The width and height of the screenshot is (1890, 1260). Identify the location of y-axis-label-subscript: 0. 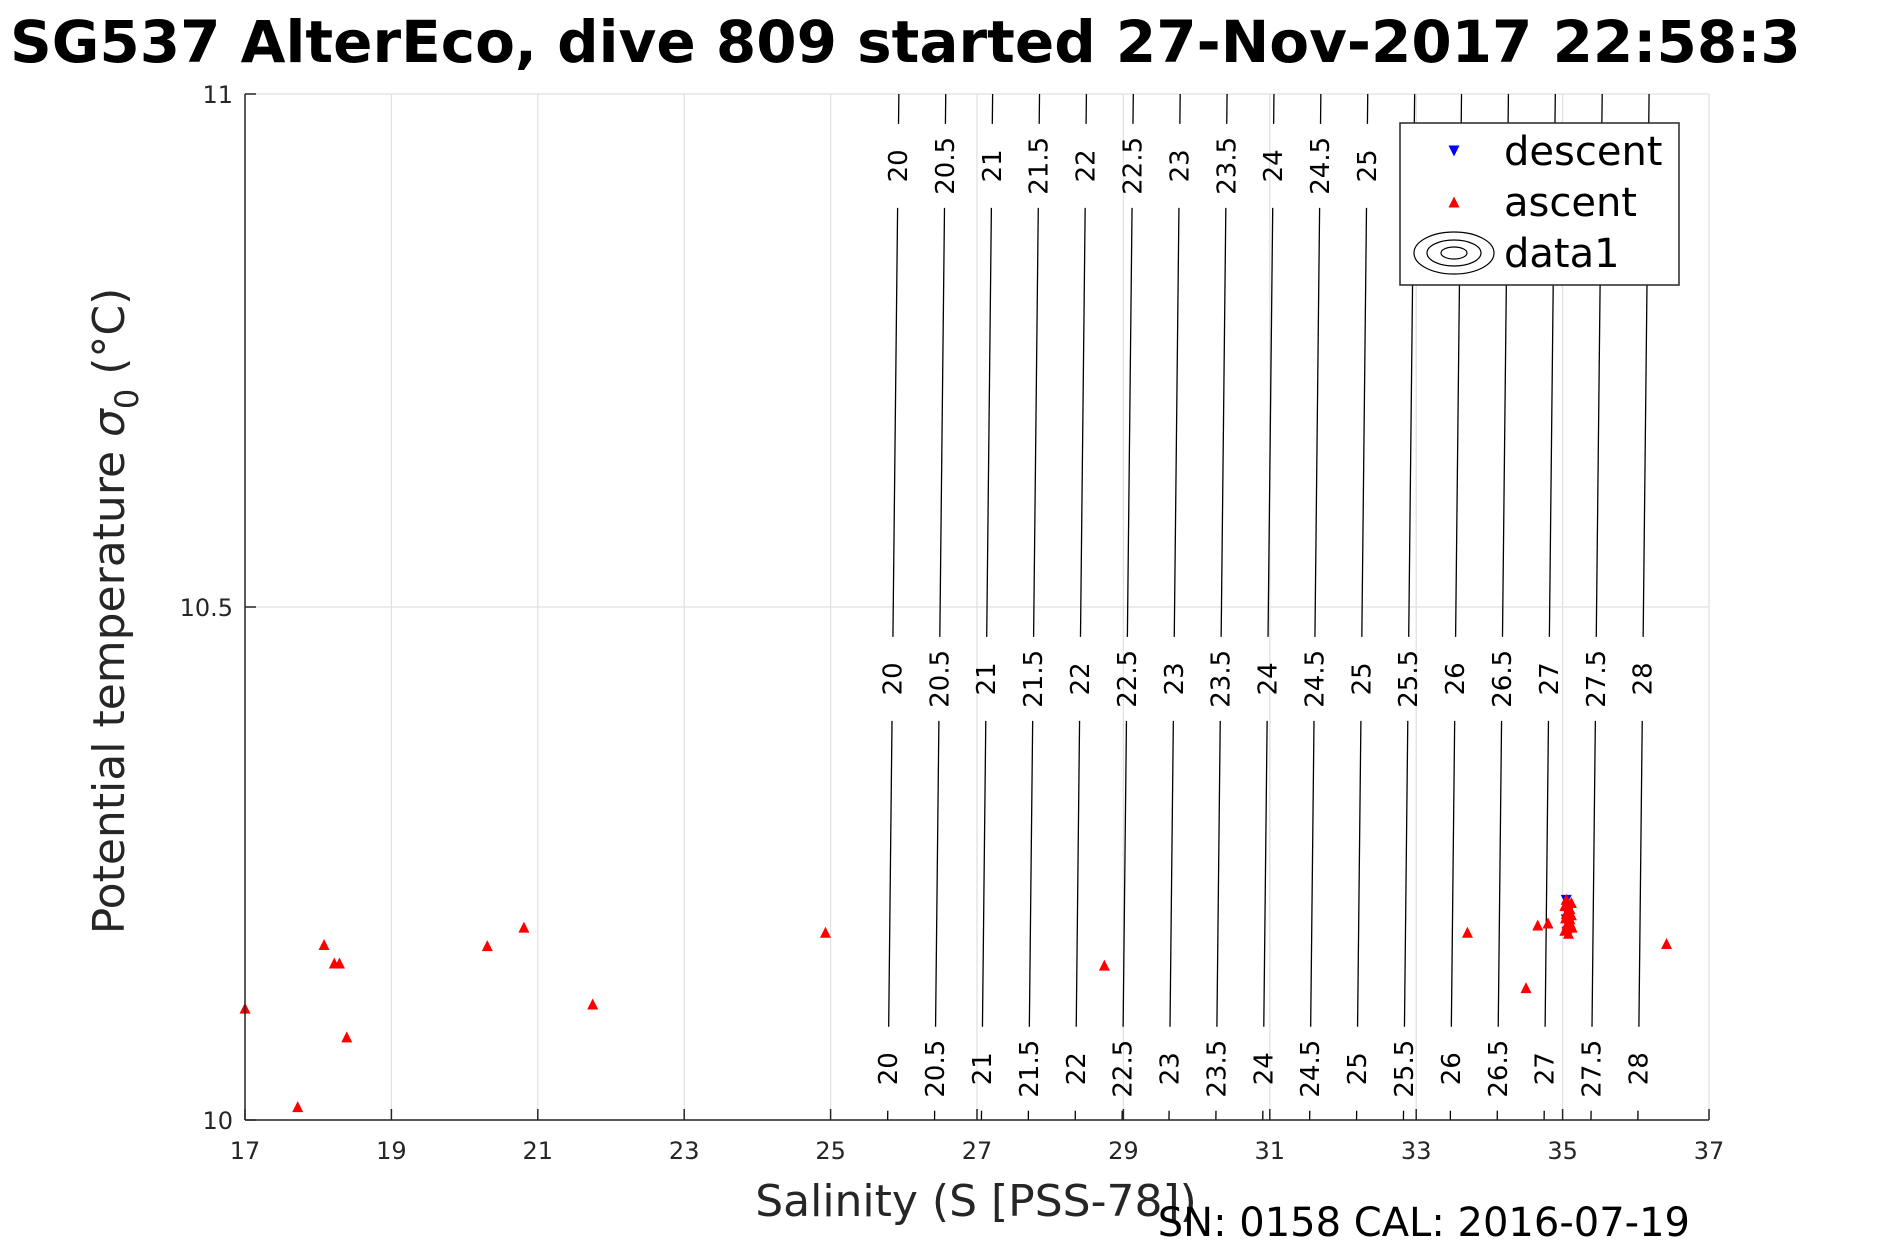
(127, 399).